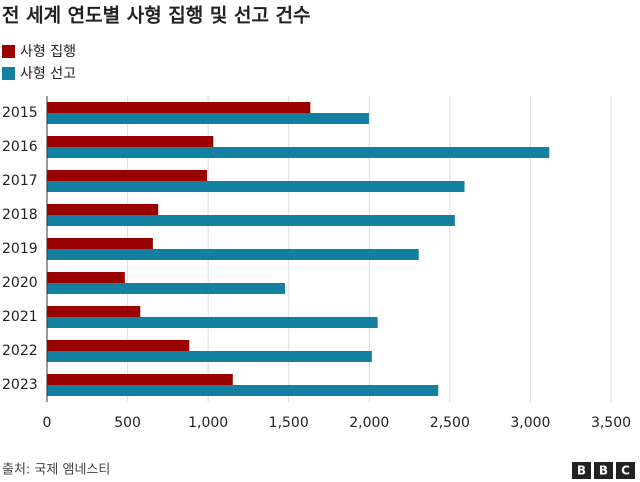  What do you see at coordinates (48, 52) in the screenshot?
I see `legend-label: 사형 집행` at bounding box center [48, 52].